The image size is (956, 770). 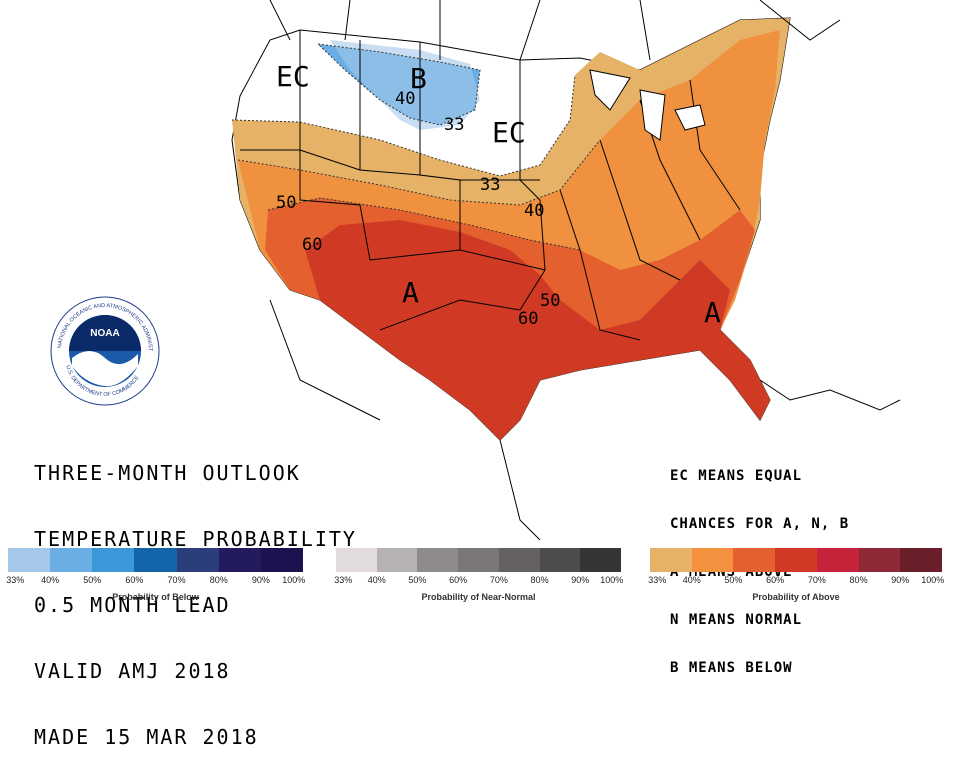 I want to click on label-60-south: 60, so click(x=528, y=319).